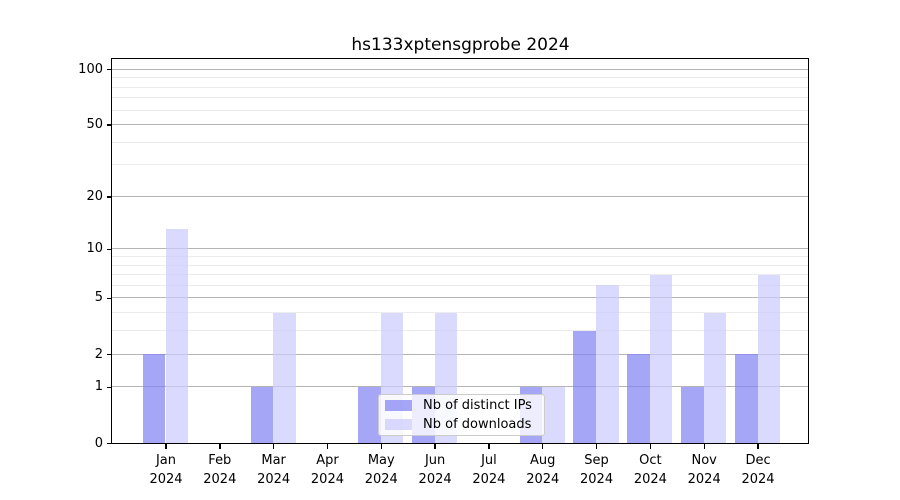 The image size is (900, 500). What do you see at coordinates (166, 446) in the screenshot?
I see `x-tick-mark-jan` at bounding box center [166, 446].